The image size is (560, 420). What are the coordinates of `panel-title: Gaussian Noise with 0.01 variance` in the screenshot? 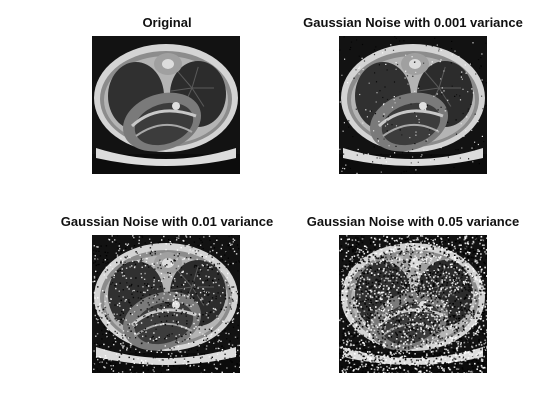 It's located at (167, 221).